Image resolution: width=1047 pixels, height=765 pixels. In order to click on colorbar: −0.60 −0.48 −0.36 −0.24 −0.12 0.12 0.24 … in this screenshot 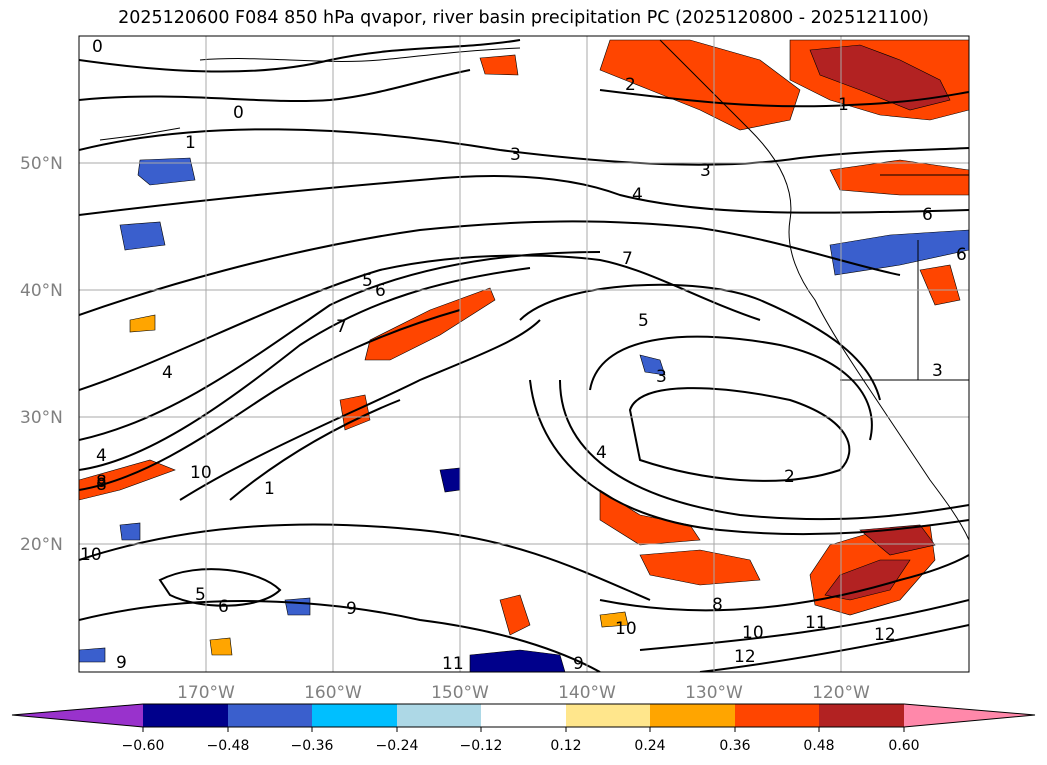, I will do `click(523, 728)`.